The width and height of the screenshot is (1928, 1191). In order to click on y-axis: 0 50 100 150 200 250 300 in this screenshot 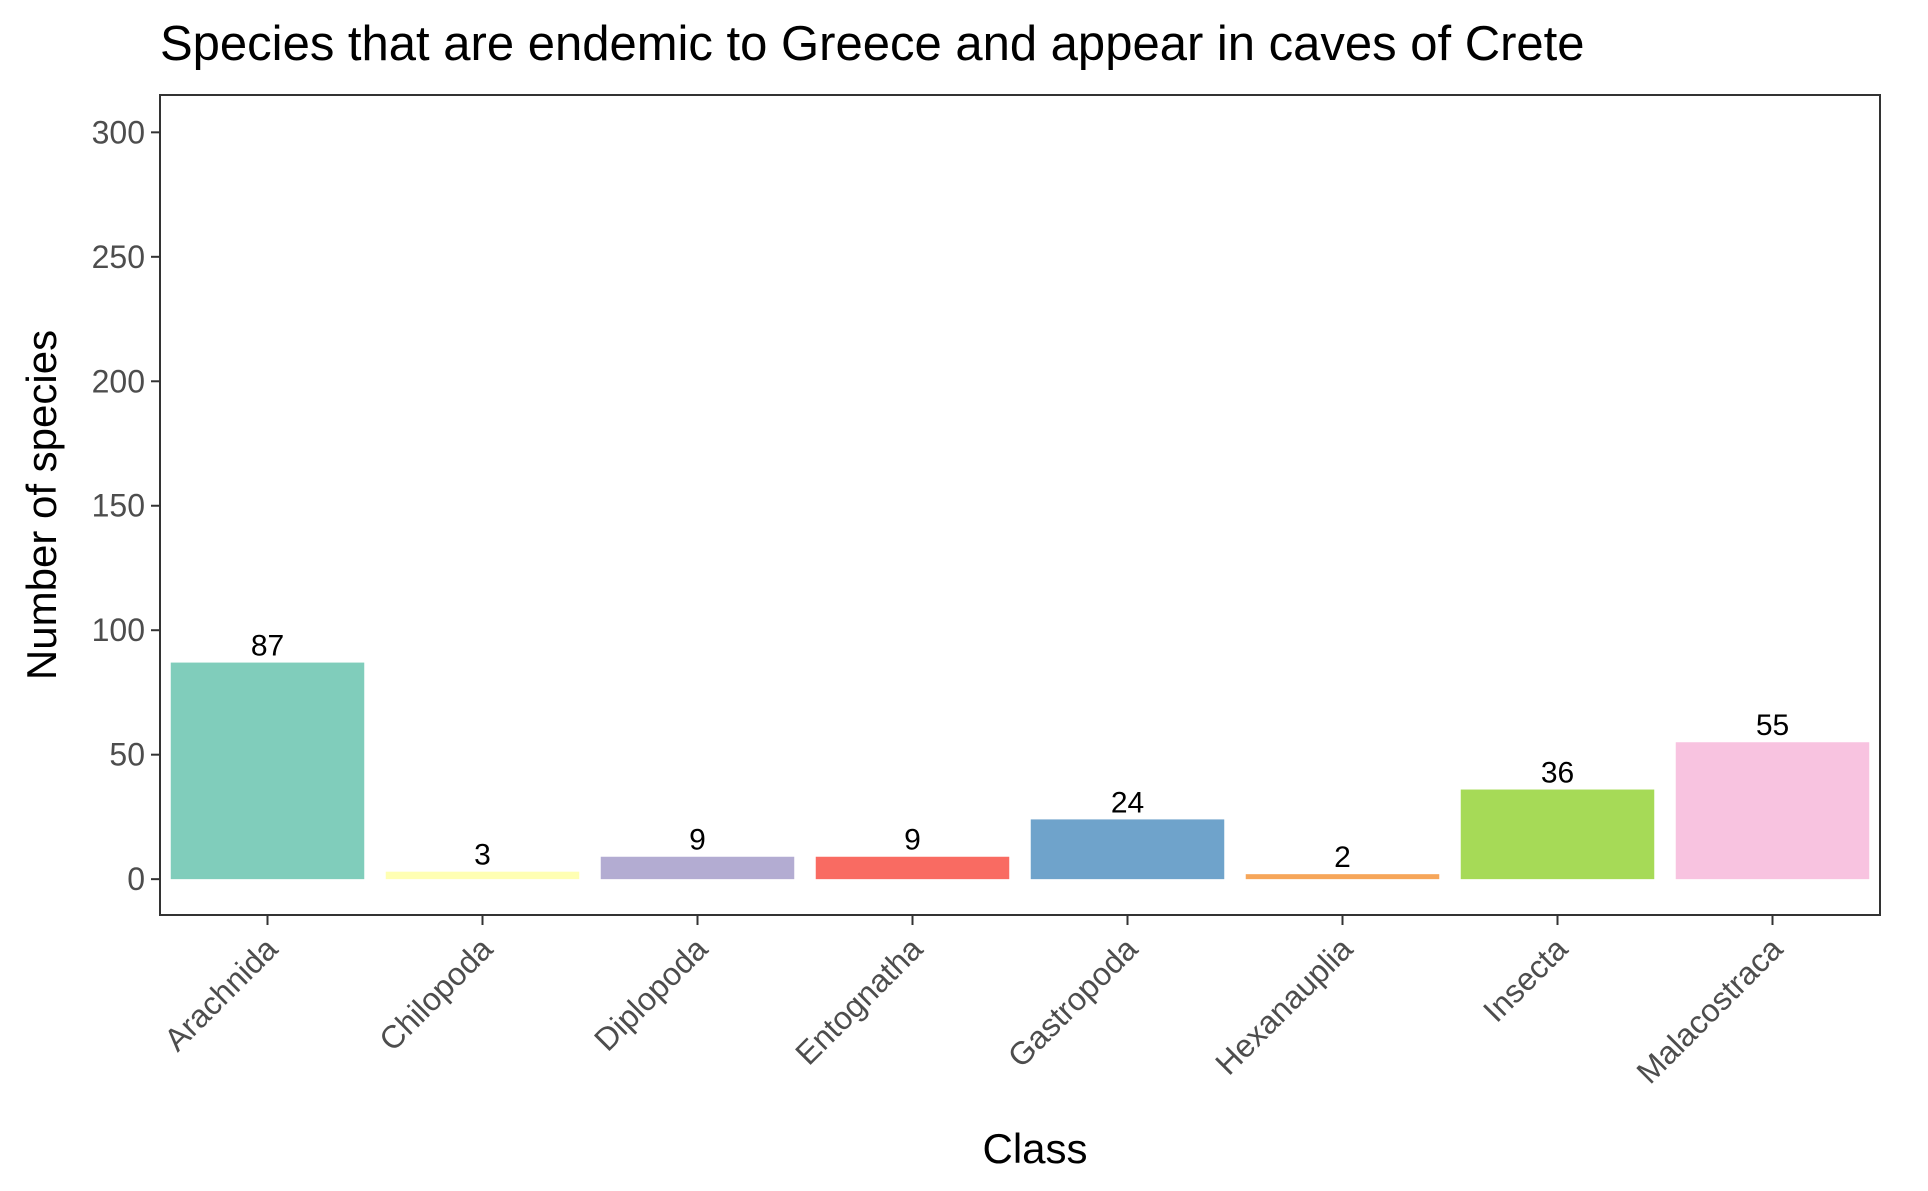, I will do `click(126, 505)`.